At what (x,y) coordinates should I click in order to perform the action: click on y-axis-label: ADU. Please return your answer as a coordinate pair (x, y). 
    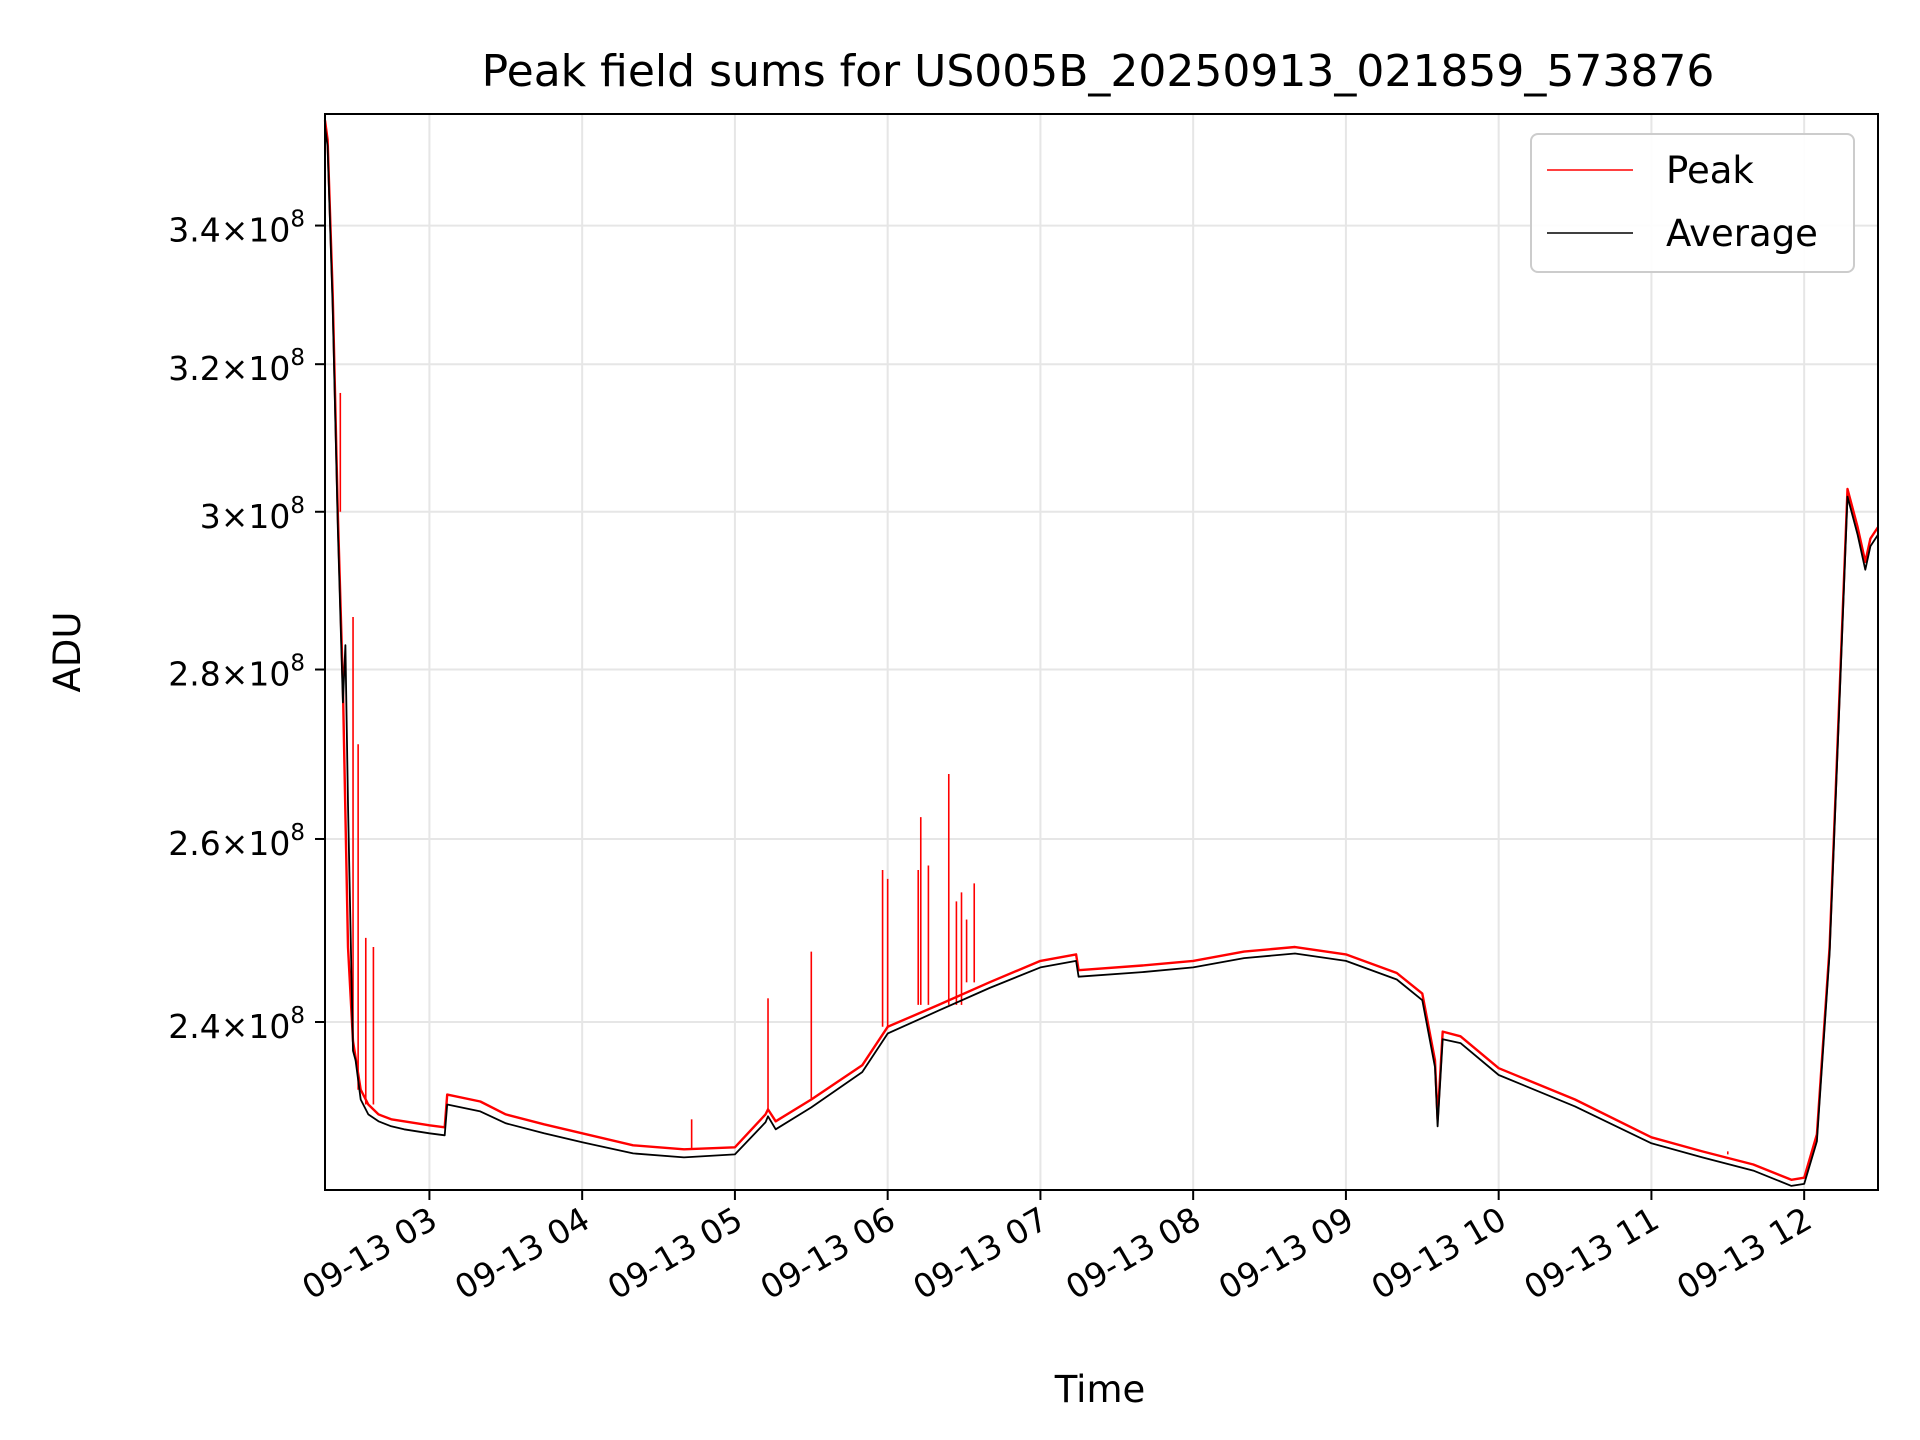
    Looking at the image, I should click on (67, 652).